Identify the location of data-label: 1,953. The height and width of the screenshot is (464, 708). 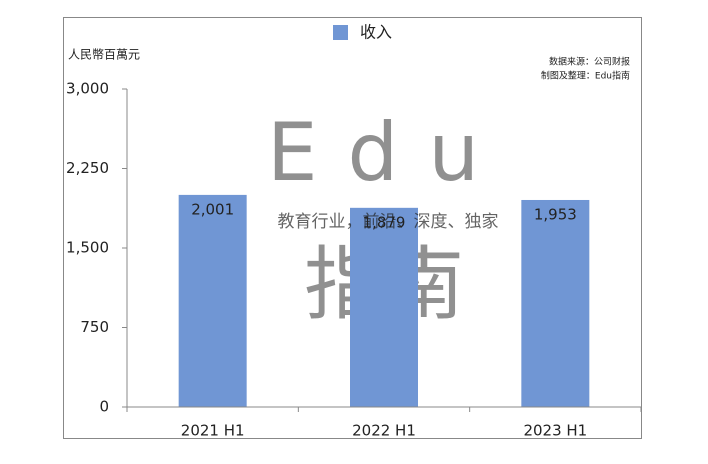
(555, 214).